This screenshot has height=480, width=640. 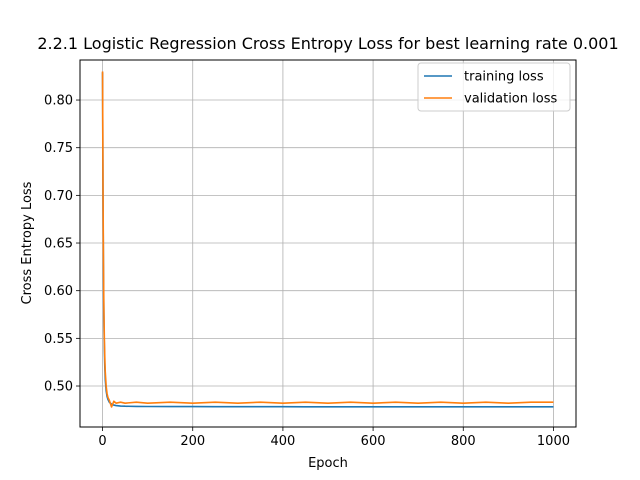 I want to click on y-axis-label: Cross Entropy Loss, so click(x=27, y=242).